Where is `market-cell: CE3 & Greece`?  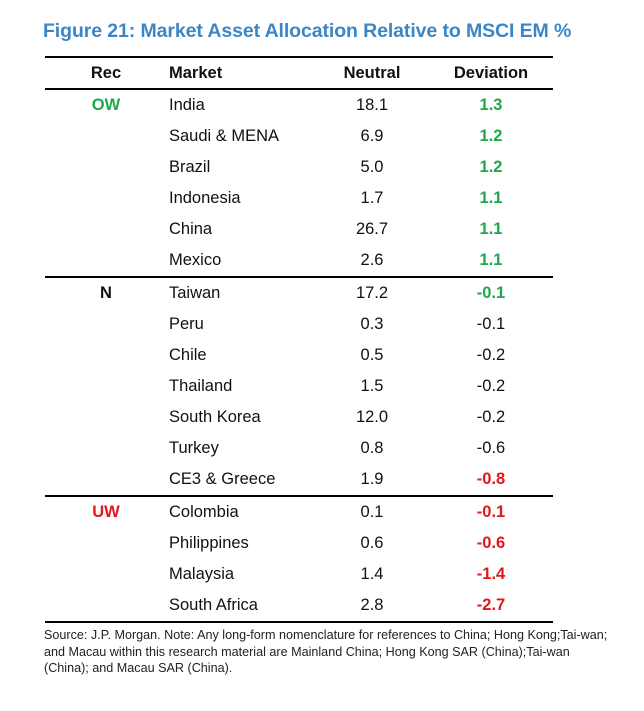 market-cell: CE3 & Greece is located at coordinates (222, 479).